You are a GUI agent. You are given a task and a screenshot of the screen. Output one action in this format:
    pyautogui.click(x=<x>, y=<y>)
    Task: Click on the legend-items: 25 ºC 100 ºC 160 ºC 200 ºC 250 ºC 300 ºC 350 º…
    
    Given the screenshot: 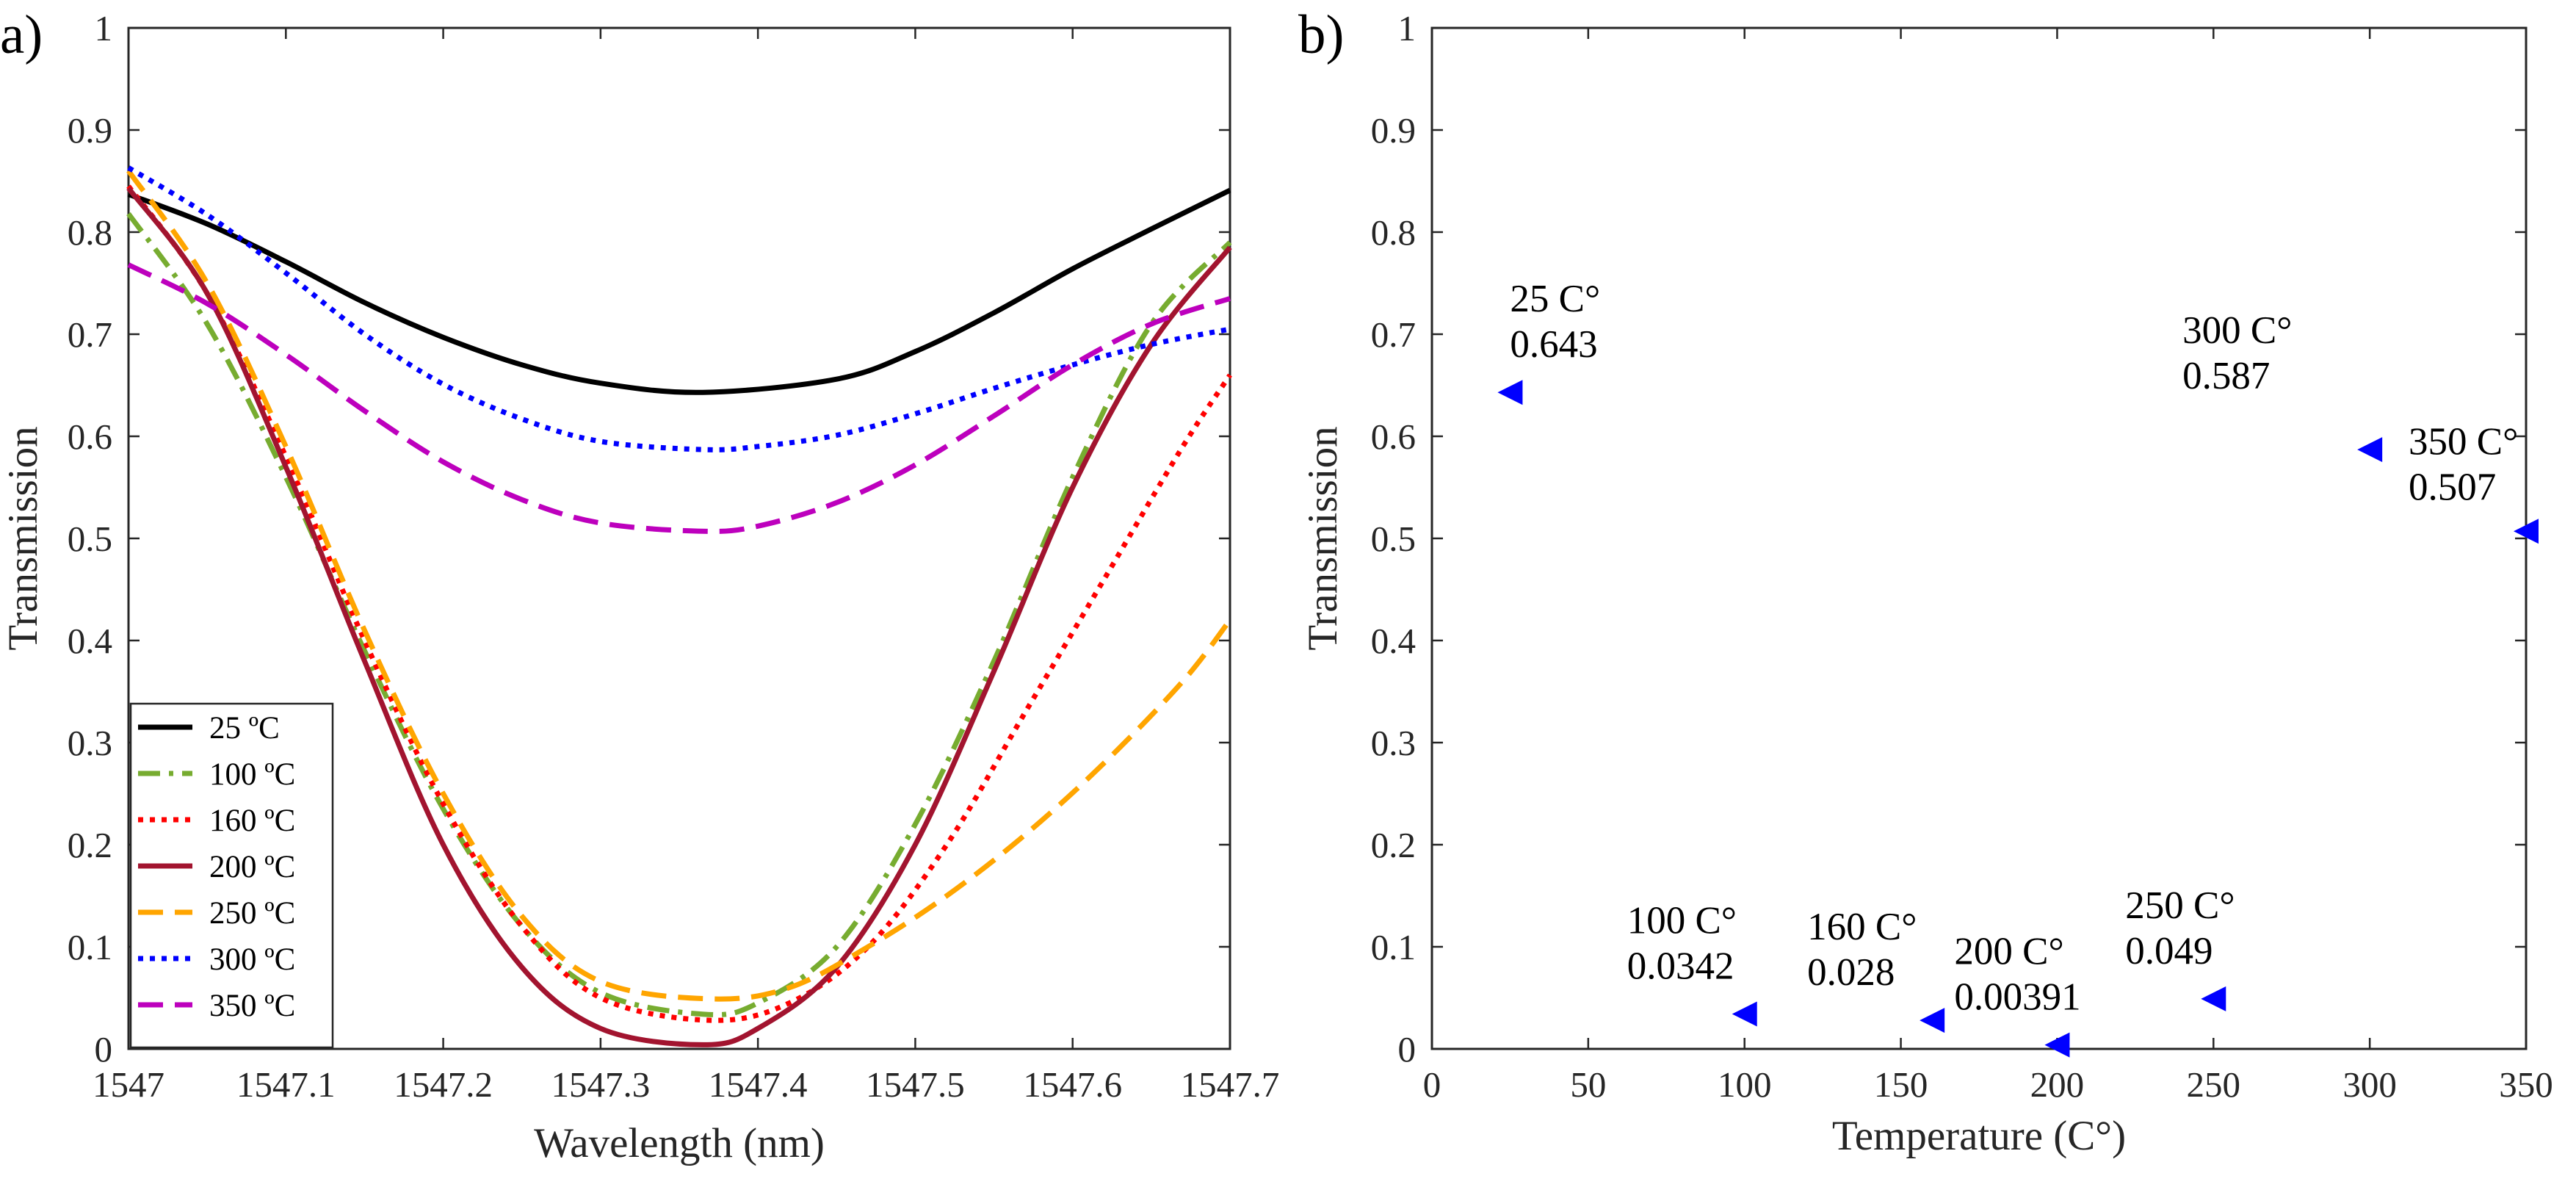 What is the action you would take?
    pyautogui.click(x=216, y=867)
    